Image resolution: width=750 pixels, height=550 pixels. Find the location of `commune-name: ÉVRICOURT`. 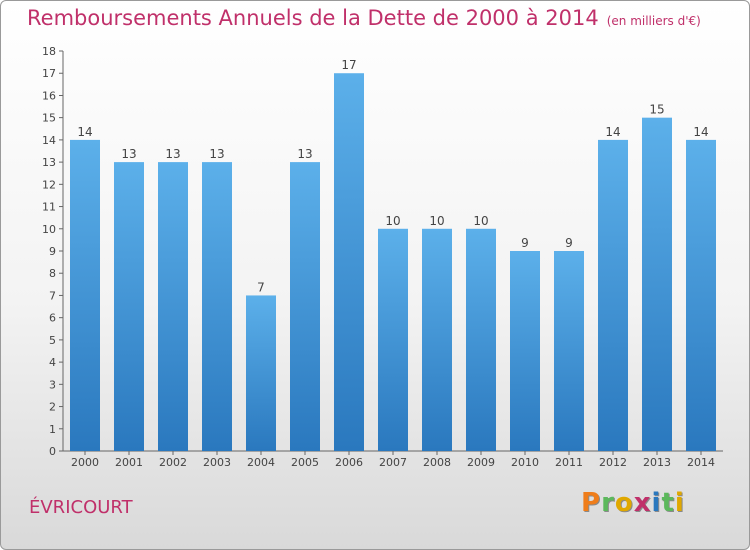

commune-name: ÉVRICOURT is located at coordinates (81, 507).